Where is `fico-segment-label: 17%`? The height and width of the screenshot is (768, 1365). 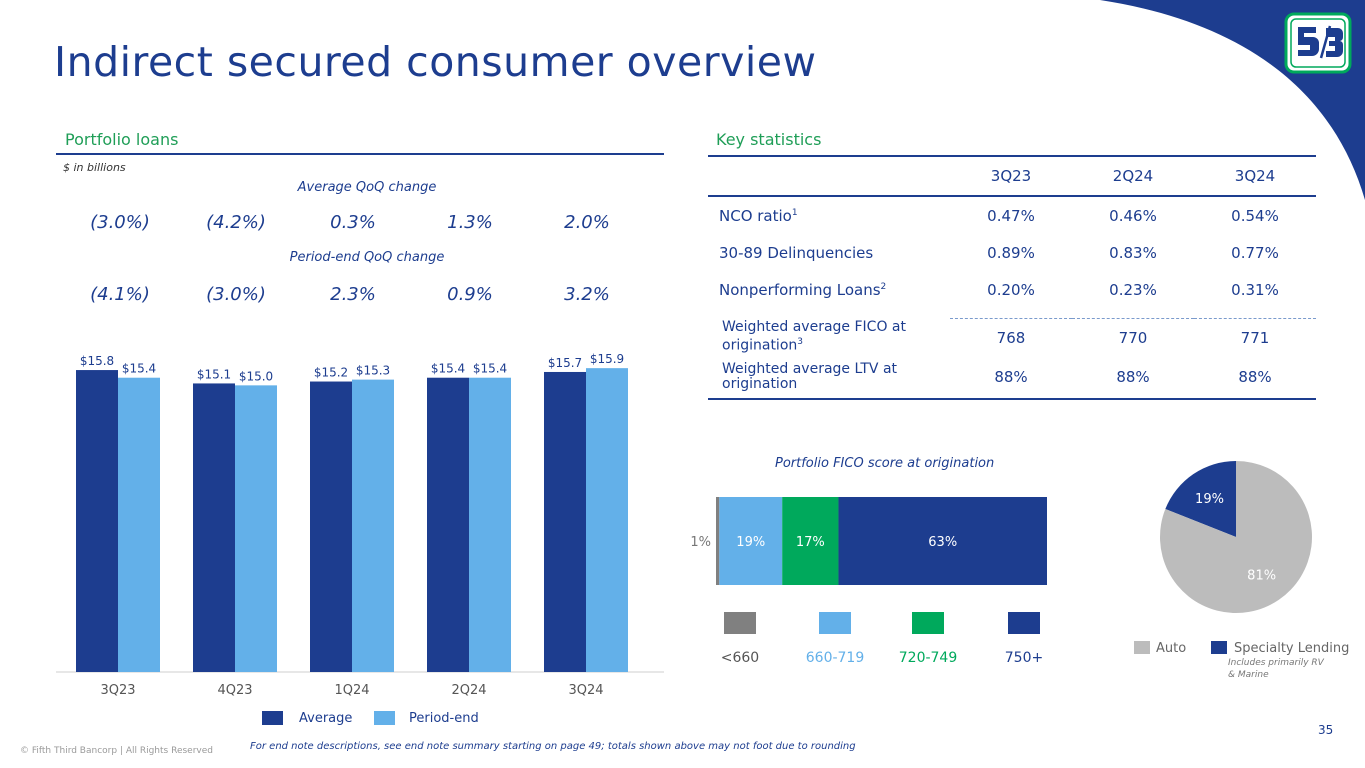 fico-segment-label: 17% is located at coordinates (810, 542).